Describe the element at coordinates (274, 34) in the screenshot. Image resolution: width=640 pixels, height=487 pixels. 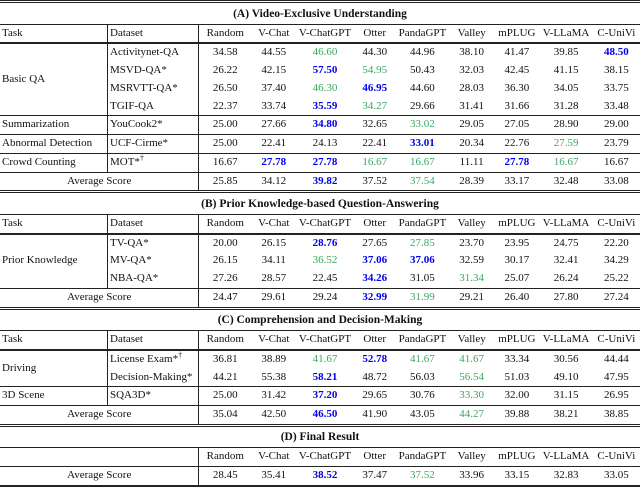
I see `header-cell-model: V-Chat` at that location.